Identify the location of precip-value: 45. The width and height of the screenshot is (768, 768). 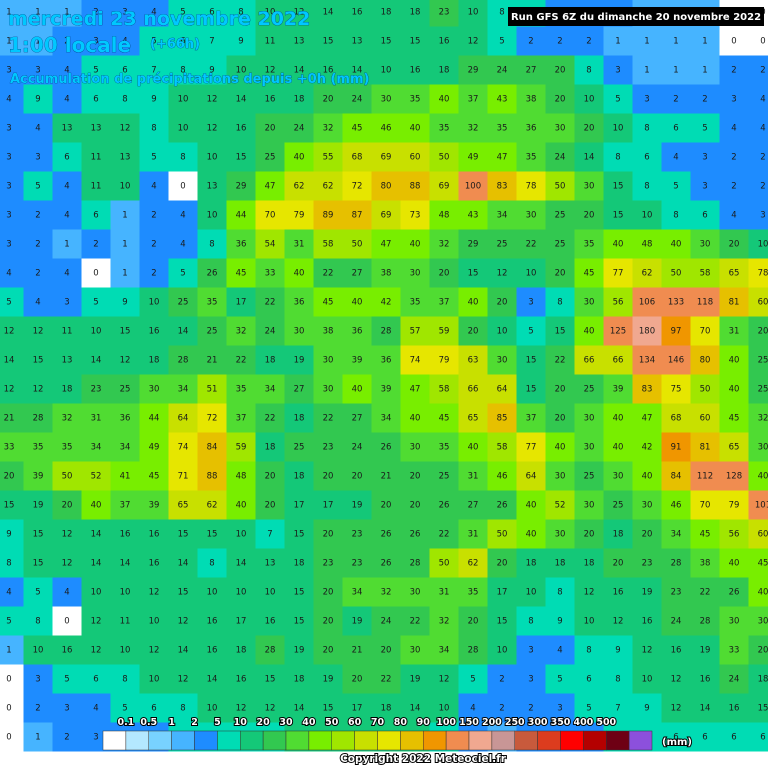
(241, 274).